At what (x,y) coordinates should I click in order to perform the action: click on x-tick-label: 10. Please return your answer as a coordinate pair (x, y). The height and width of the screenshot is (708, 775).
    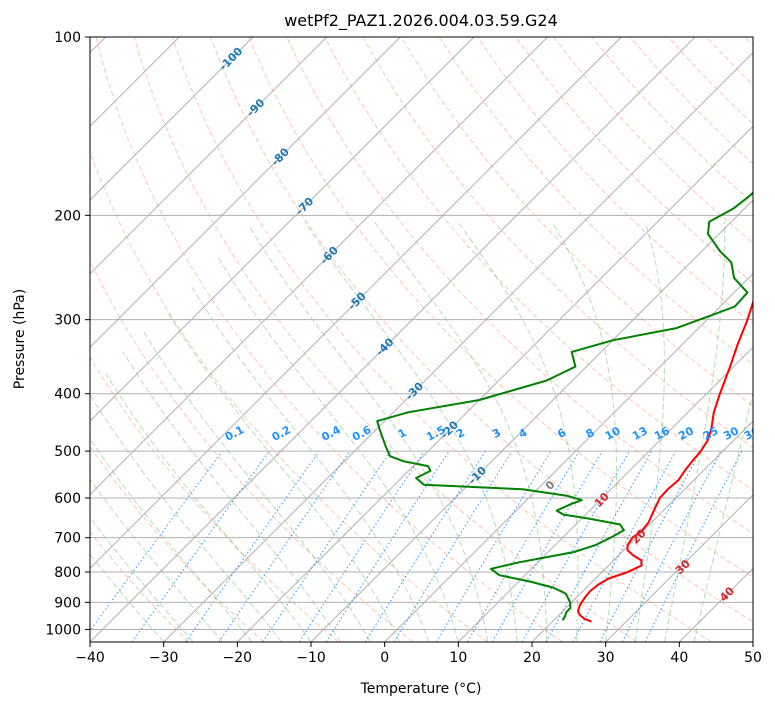
    Looking at the image, I should click on (458, 658).